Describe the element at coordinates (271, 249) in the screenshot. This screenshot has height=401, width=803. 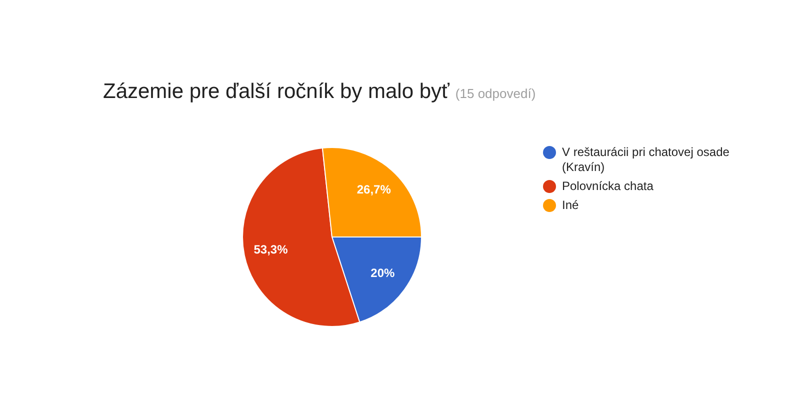
I see `data-label: 53,3%` at that location.